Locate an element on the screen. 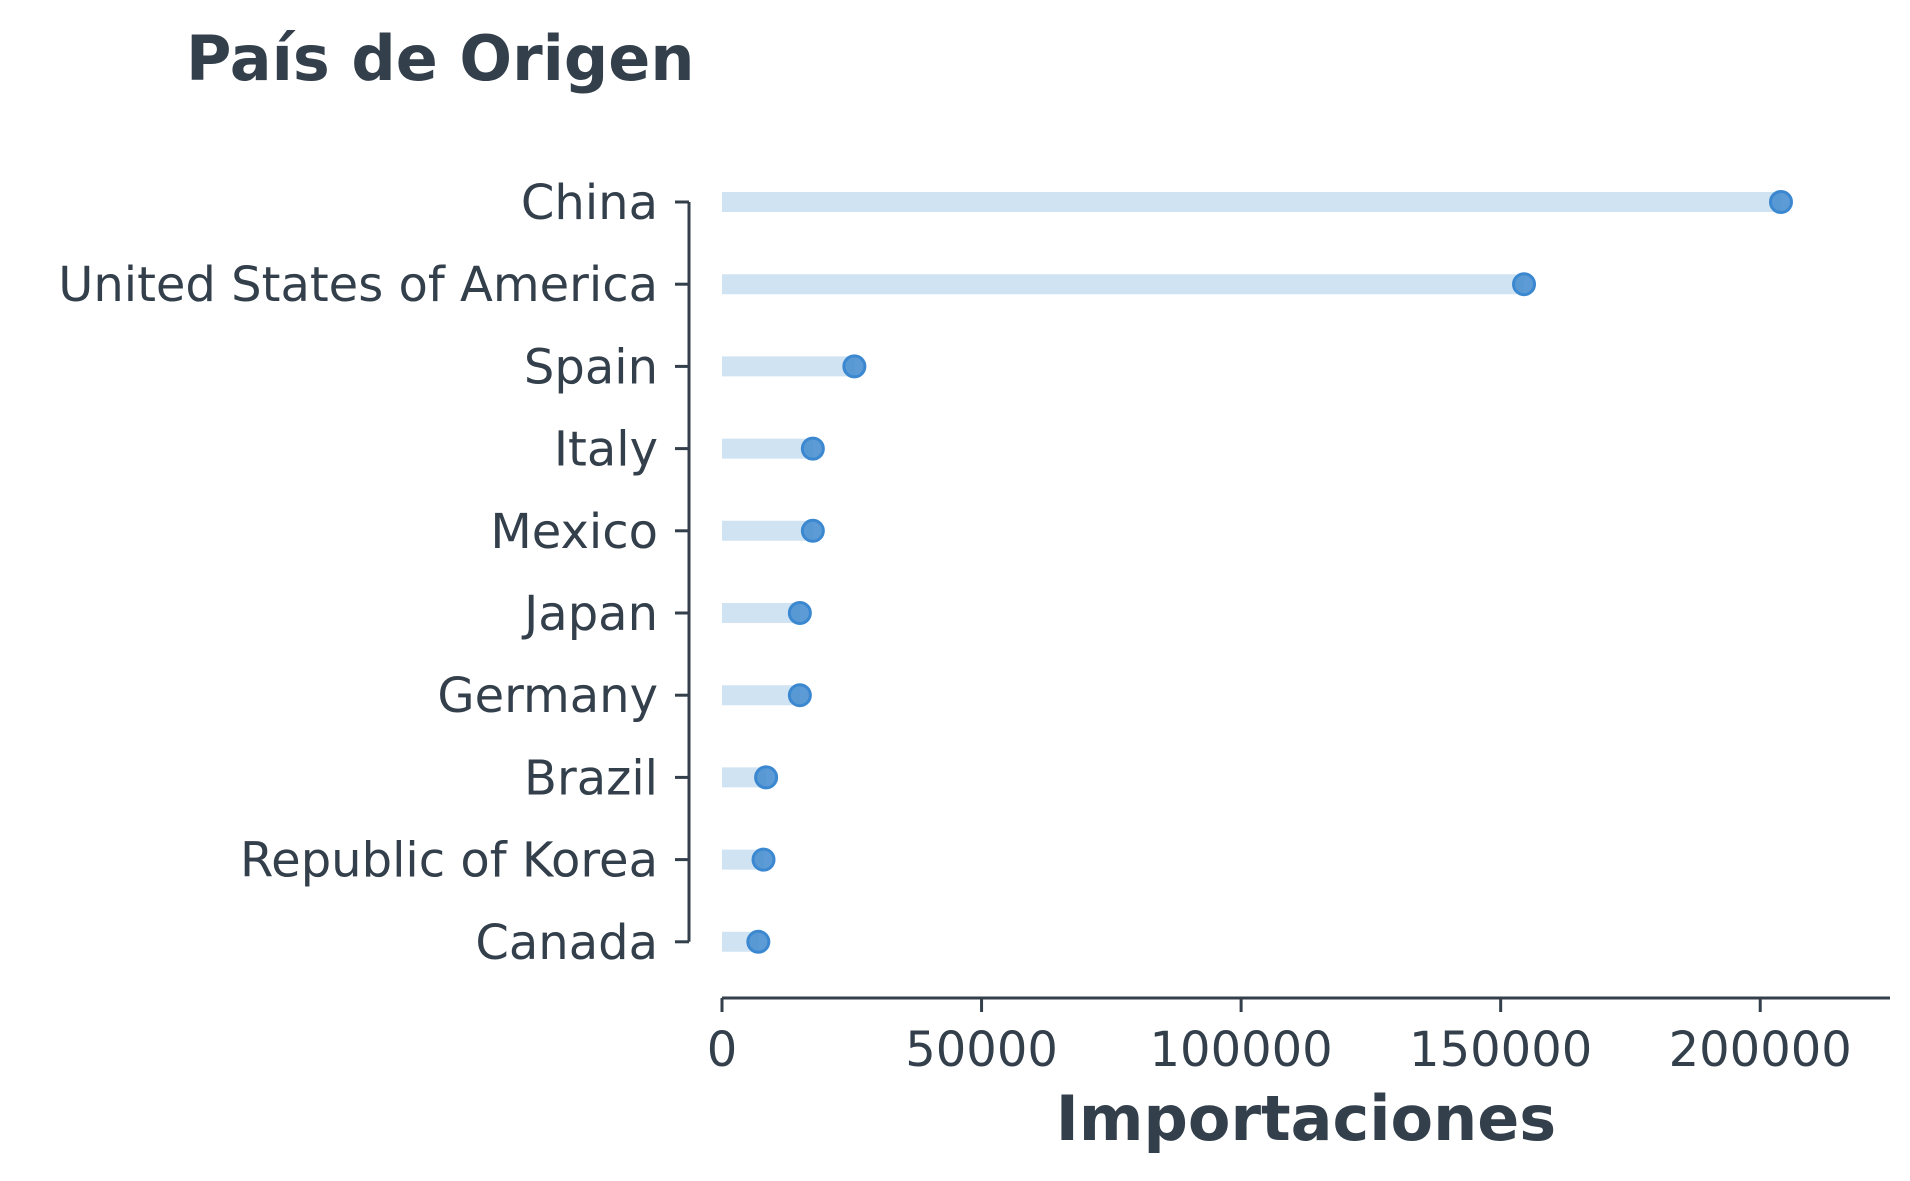 Image resolution: width=1910 pixels, height=1181 pixels. y-tick-label: United States of America is located at coordinates (358, 285).